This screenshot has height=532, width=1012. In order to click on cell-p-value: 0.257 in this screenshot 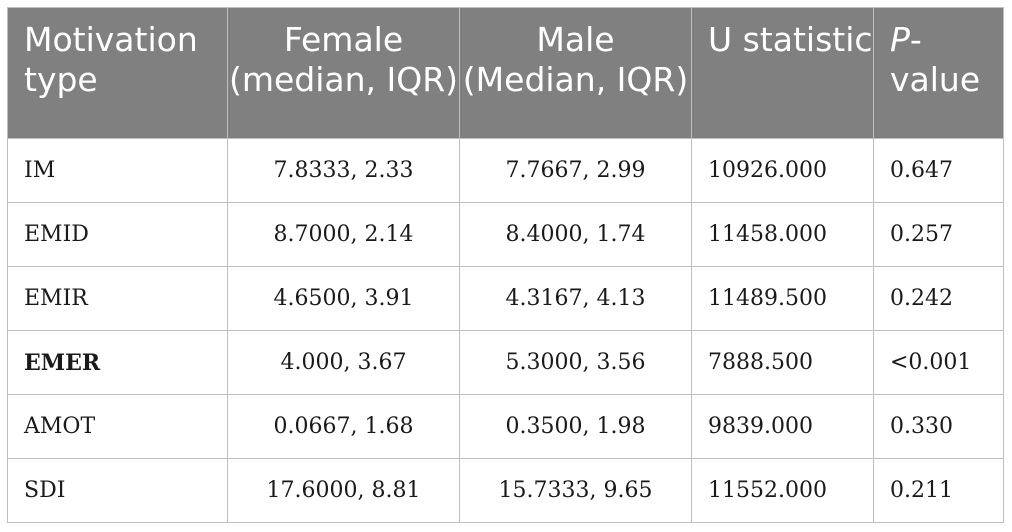, I will do `click(938, 234)`.